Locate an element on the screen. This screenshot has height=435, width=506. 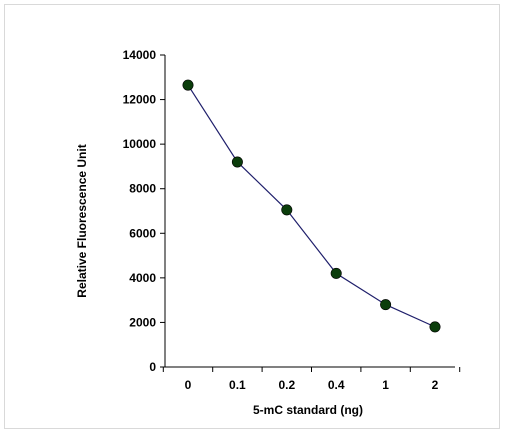
y-axis-title: Relative Fluorescence Unit is located at coordinates (82, 220).